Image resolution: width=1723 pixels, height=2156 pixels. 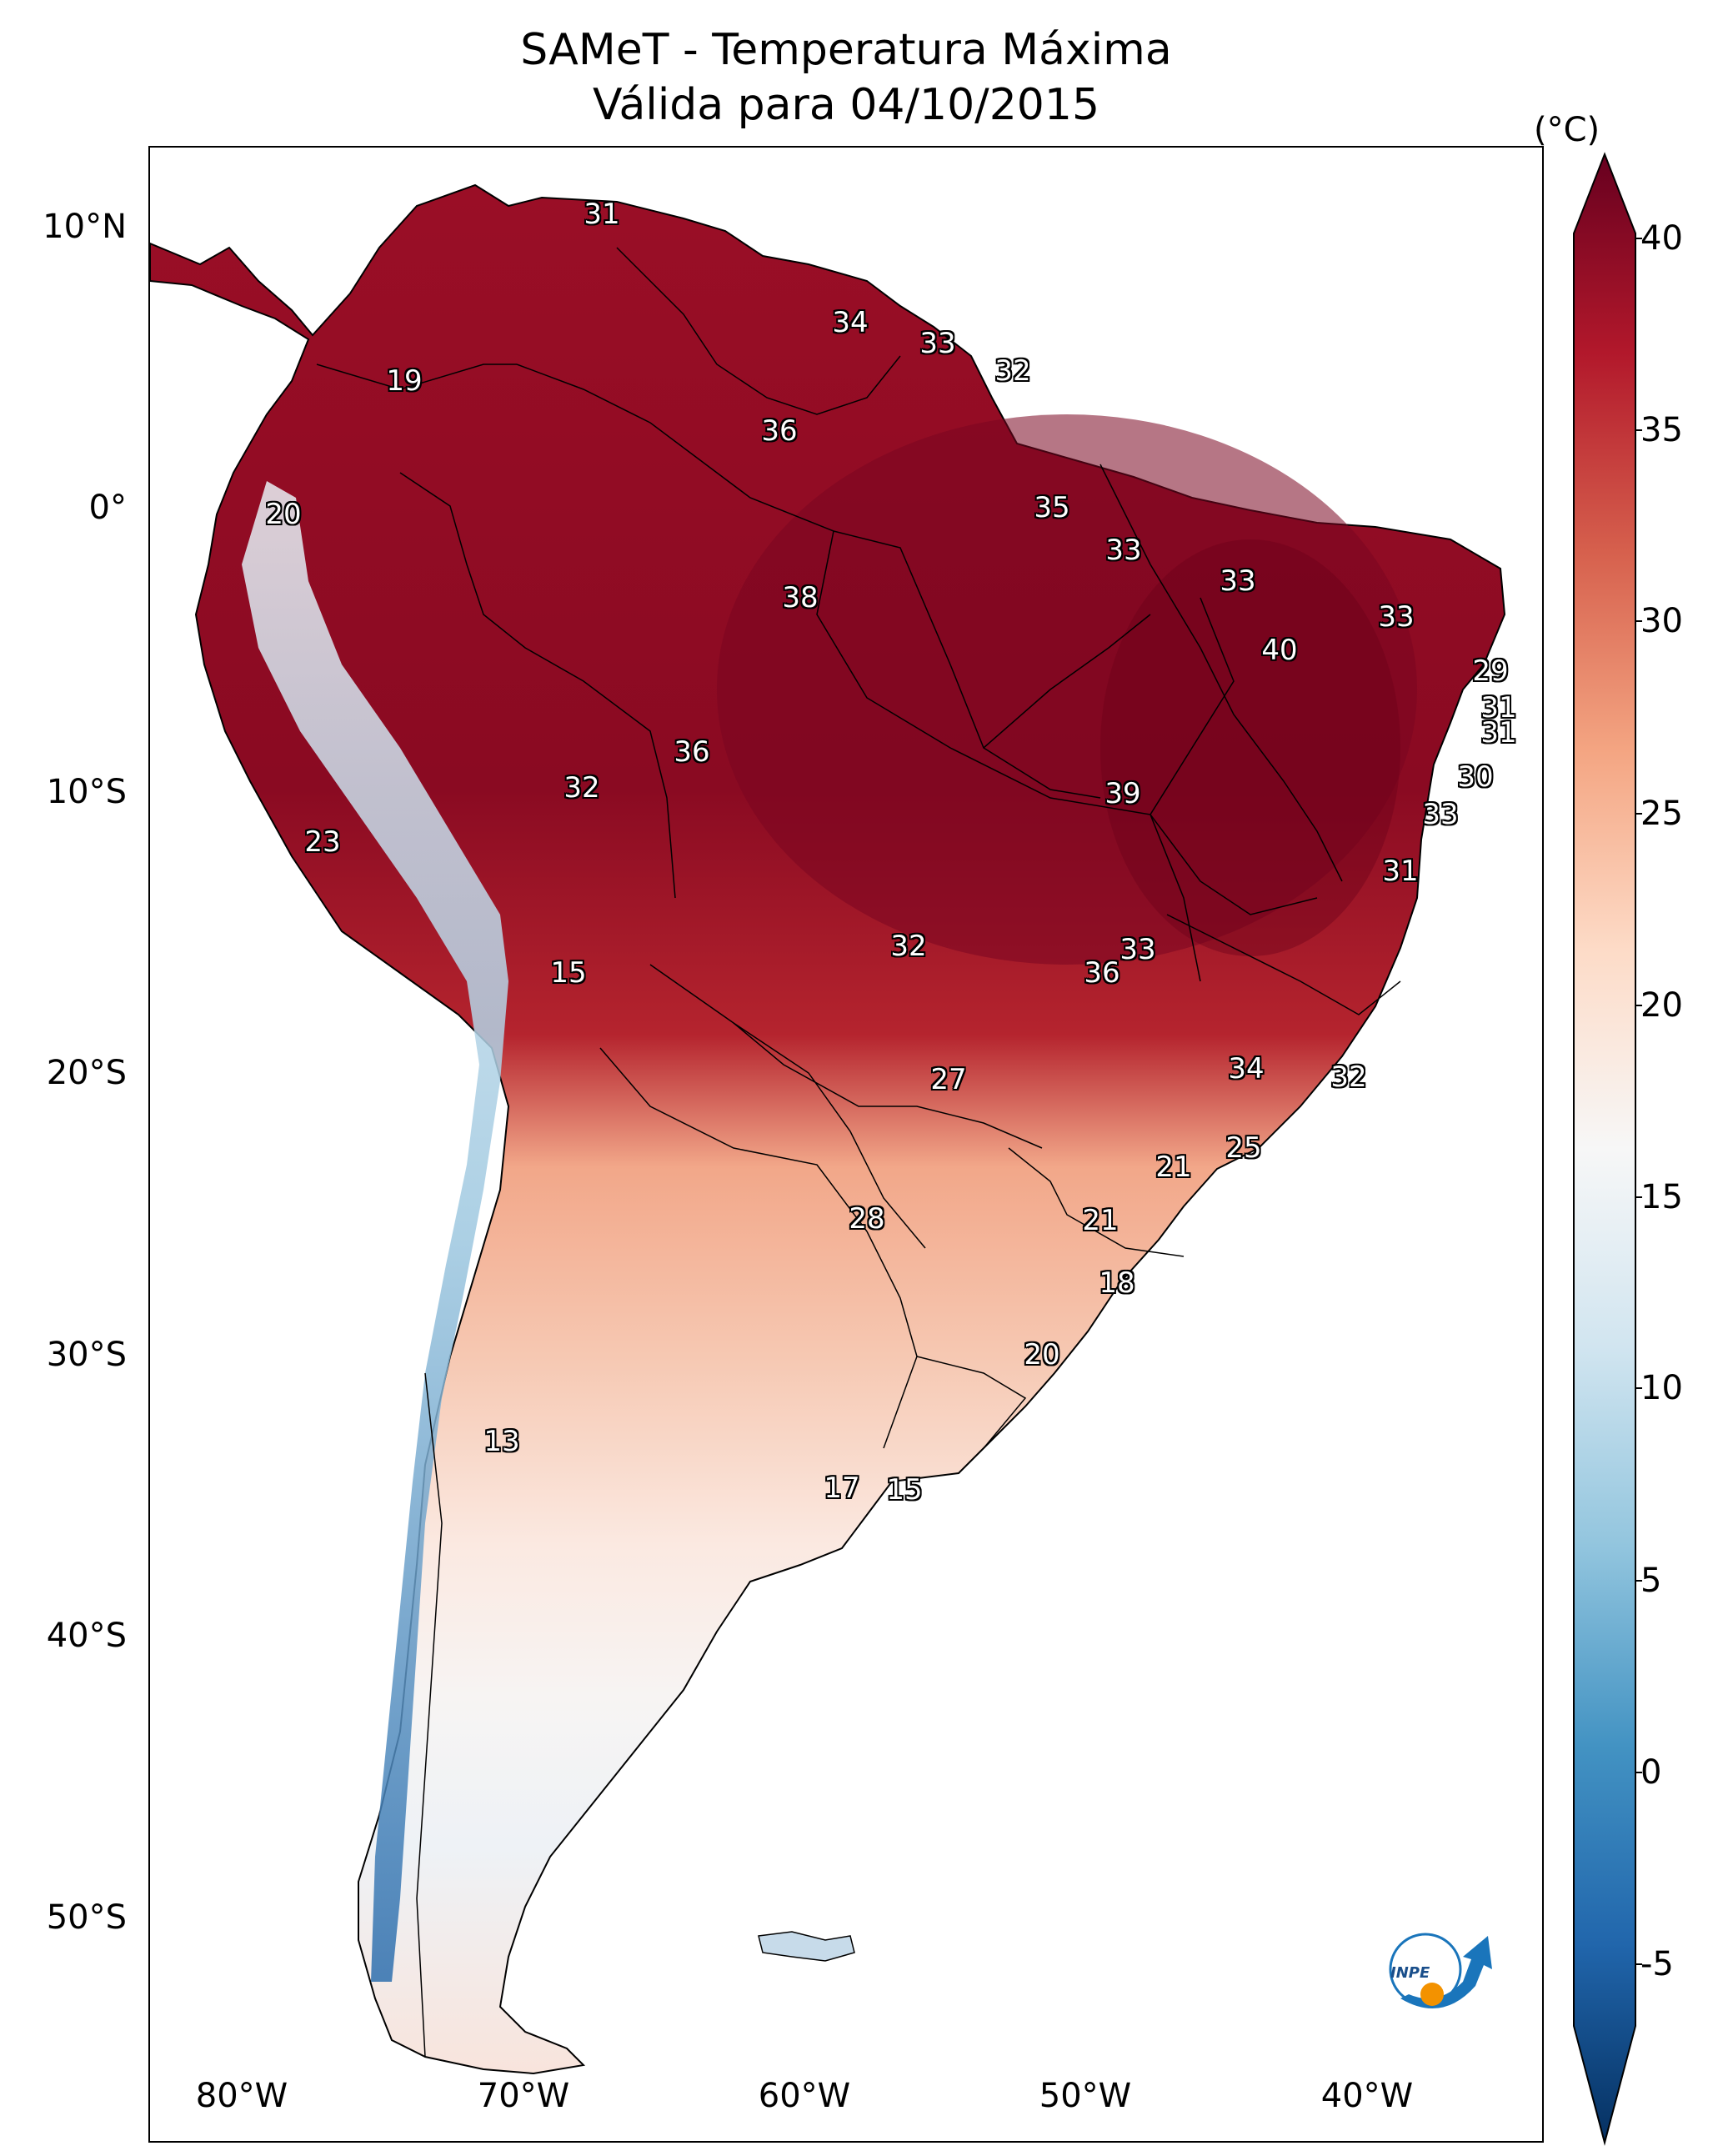 What do you see at coordinates (1012, 371) in the screenshot?
I see `temp-label-french-guiana: 32` at bounding box center [1012, 371].